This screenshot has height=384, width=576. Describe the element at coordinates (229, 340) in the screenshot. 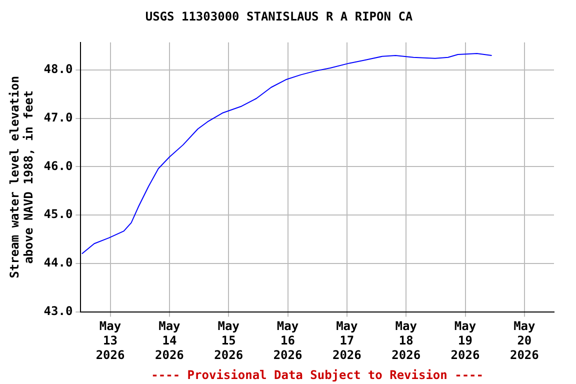

I see `x-tick-label: May 15 2026` at that location.